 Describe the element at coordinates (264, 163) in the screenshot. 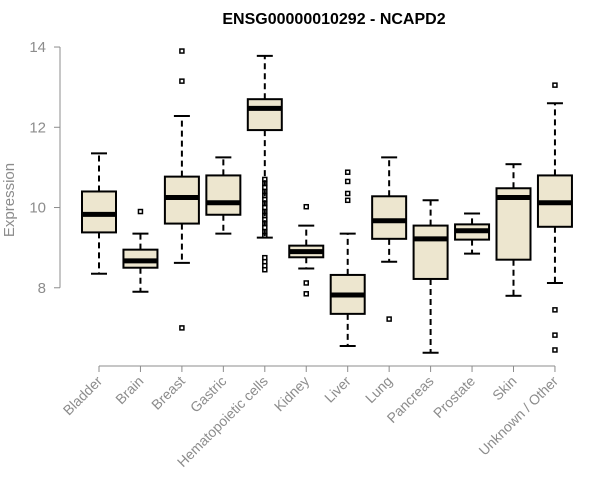

I see `box-group-hematopoietic-cells` at that location.